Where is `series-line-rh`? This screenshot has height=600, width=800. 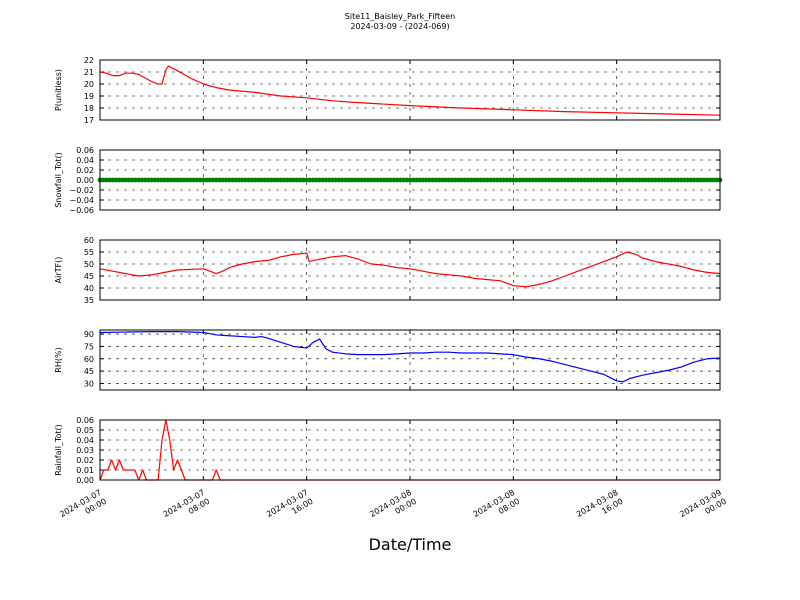
series-line-rh is located at coordinates (410, 357).